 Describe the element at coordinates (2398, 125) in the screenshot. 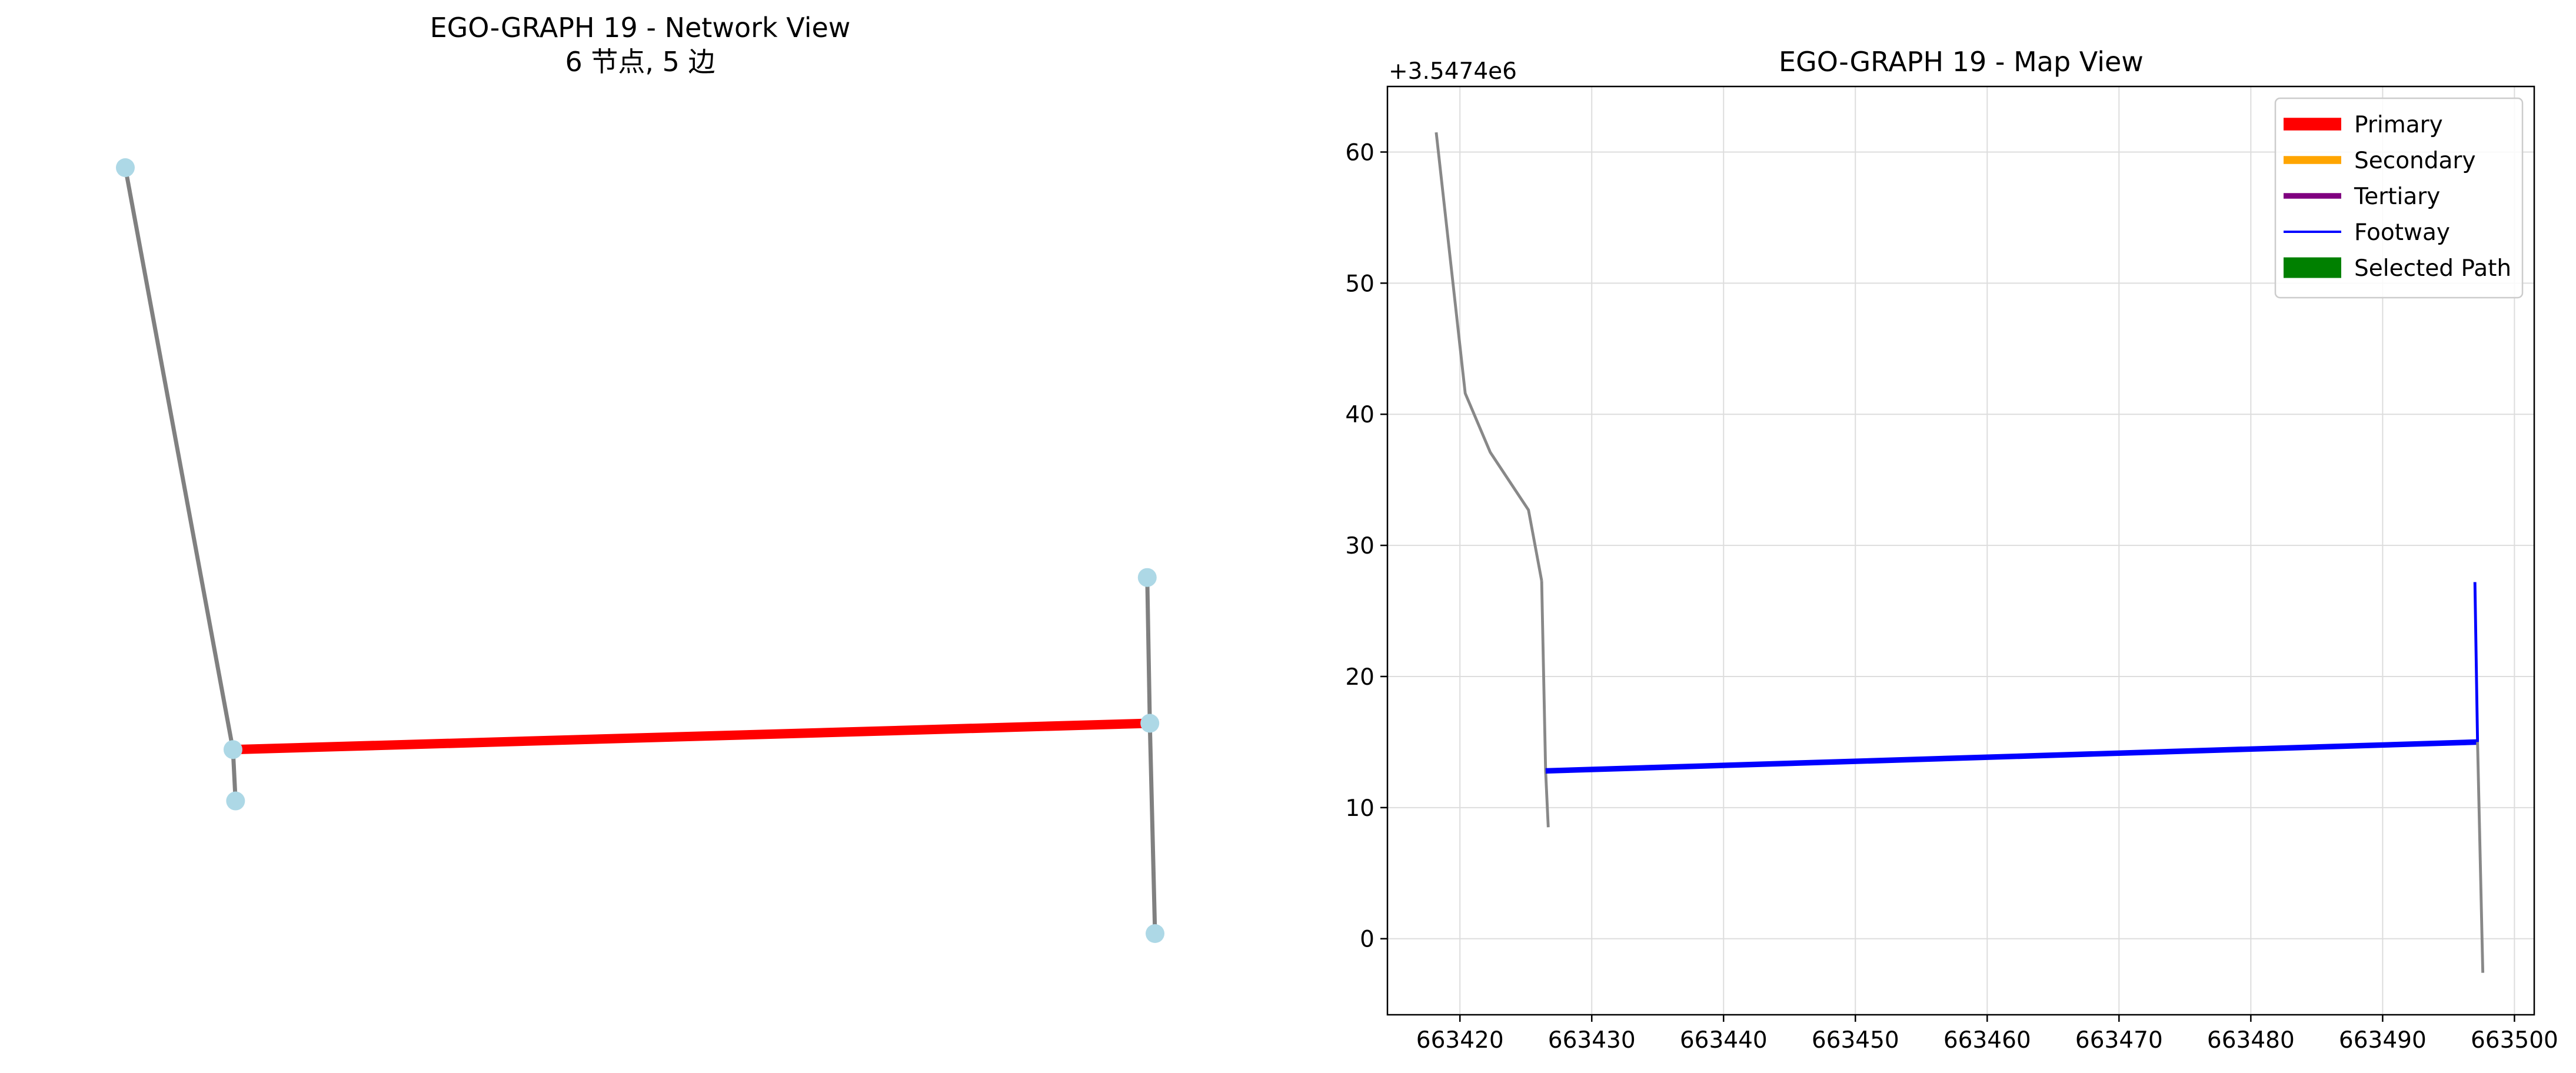

I see `legend-label: Primary` at that location.